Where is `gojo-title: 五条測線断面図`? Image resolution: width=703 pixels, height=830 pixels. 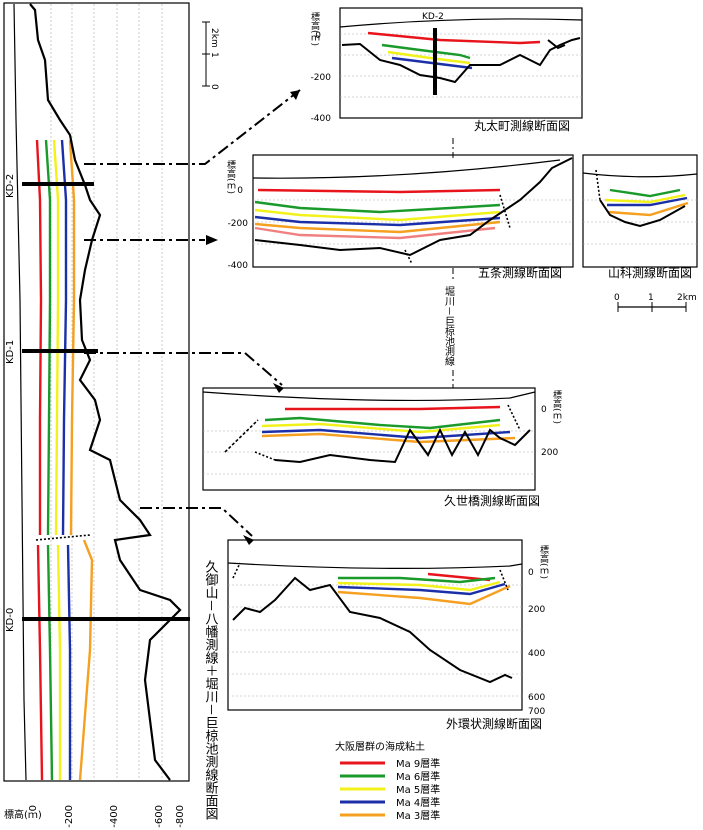
gojo-title: 五条測線断面図 is located at coordinates (520, 272).